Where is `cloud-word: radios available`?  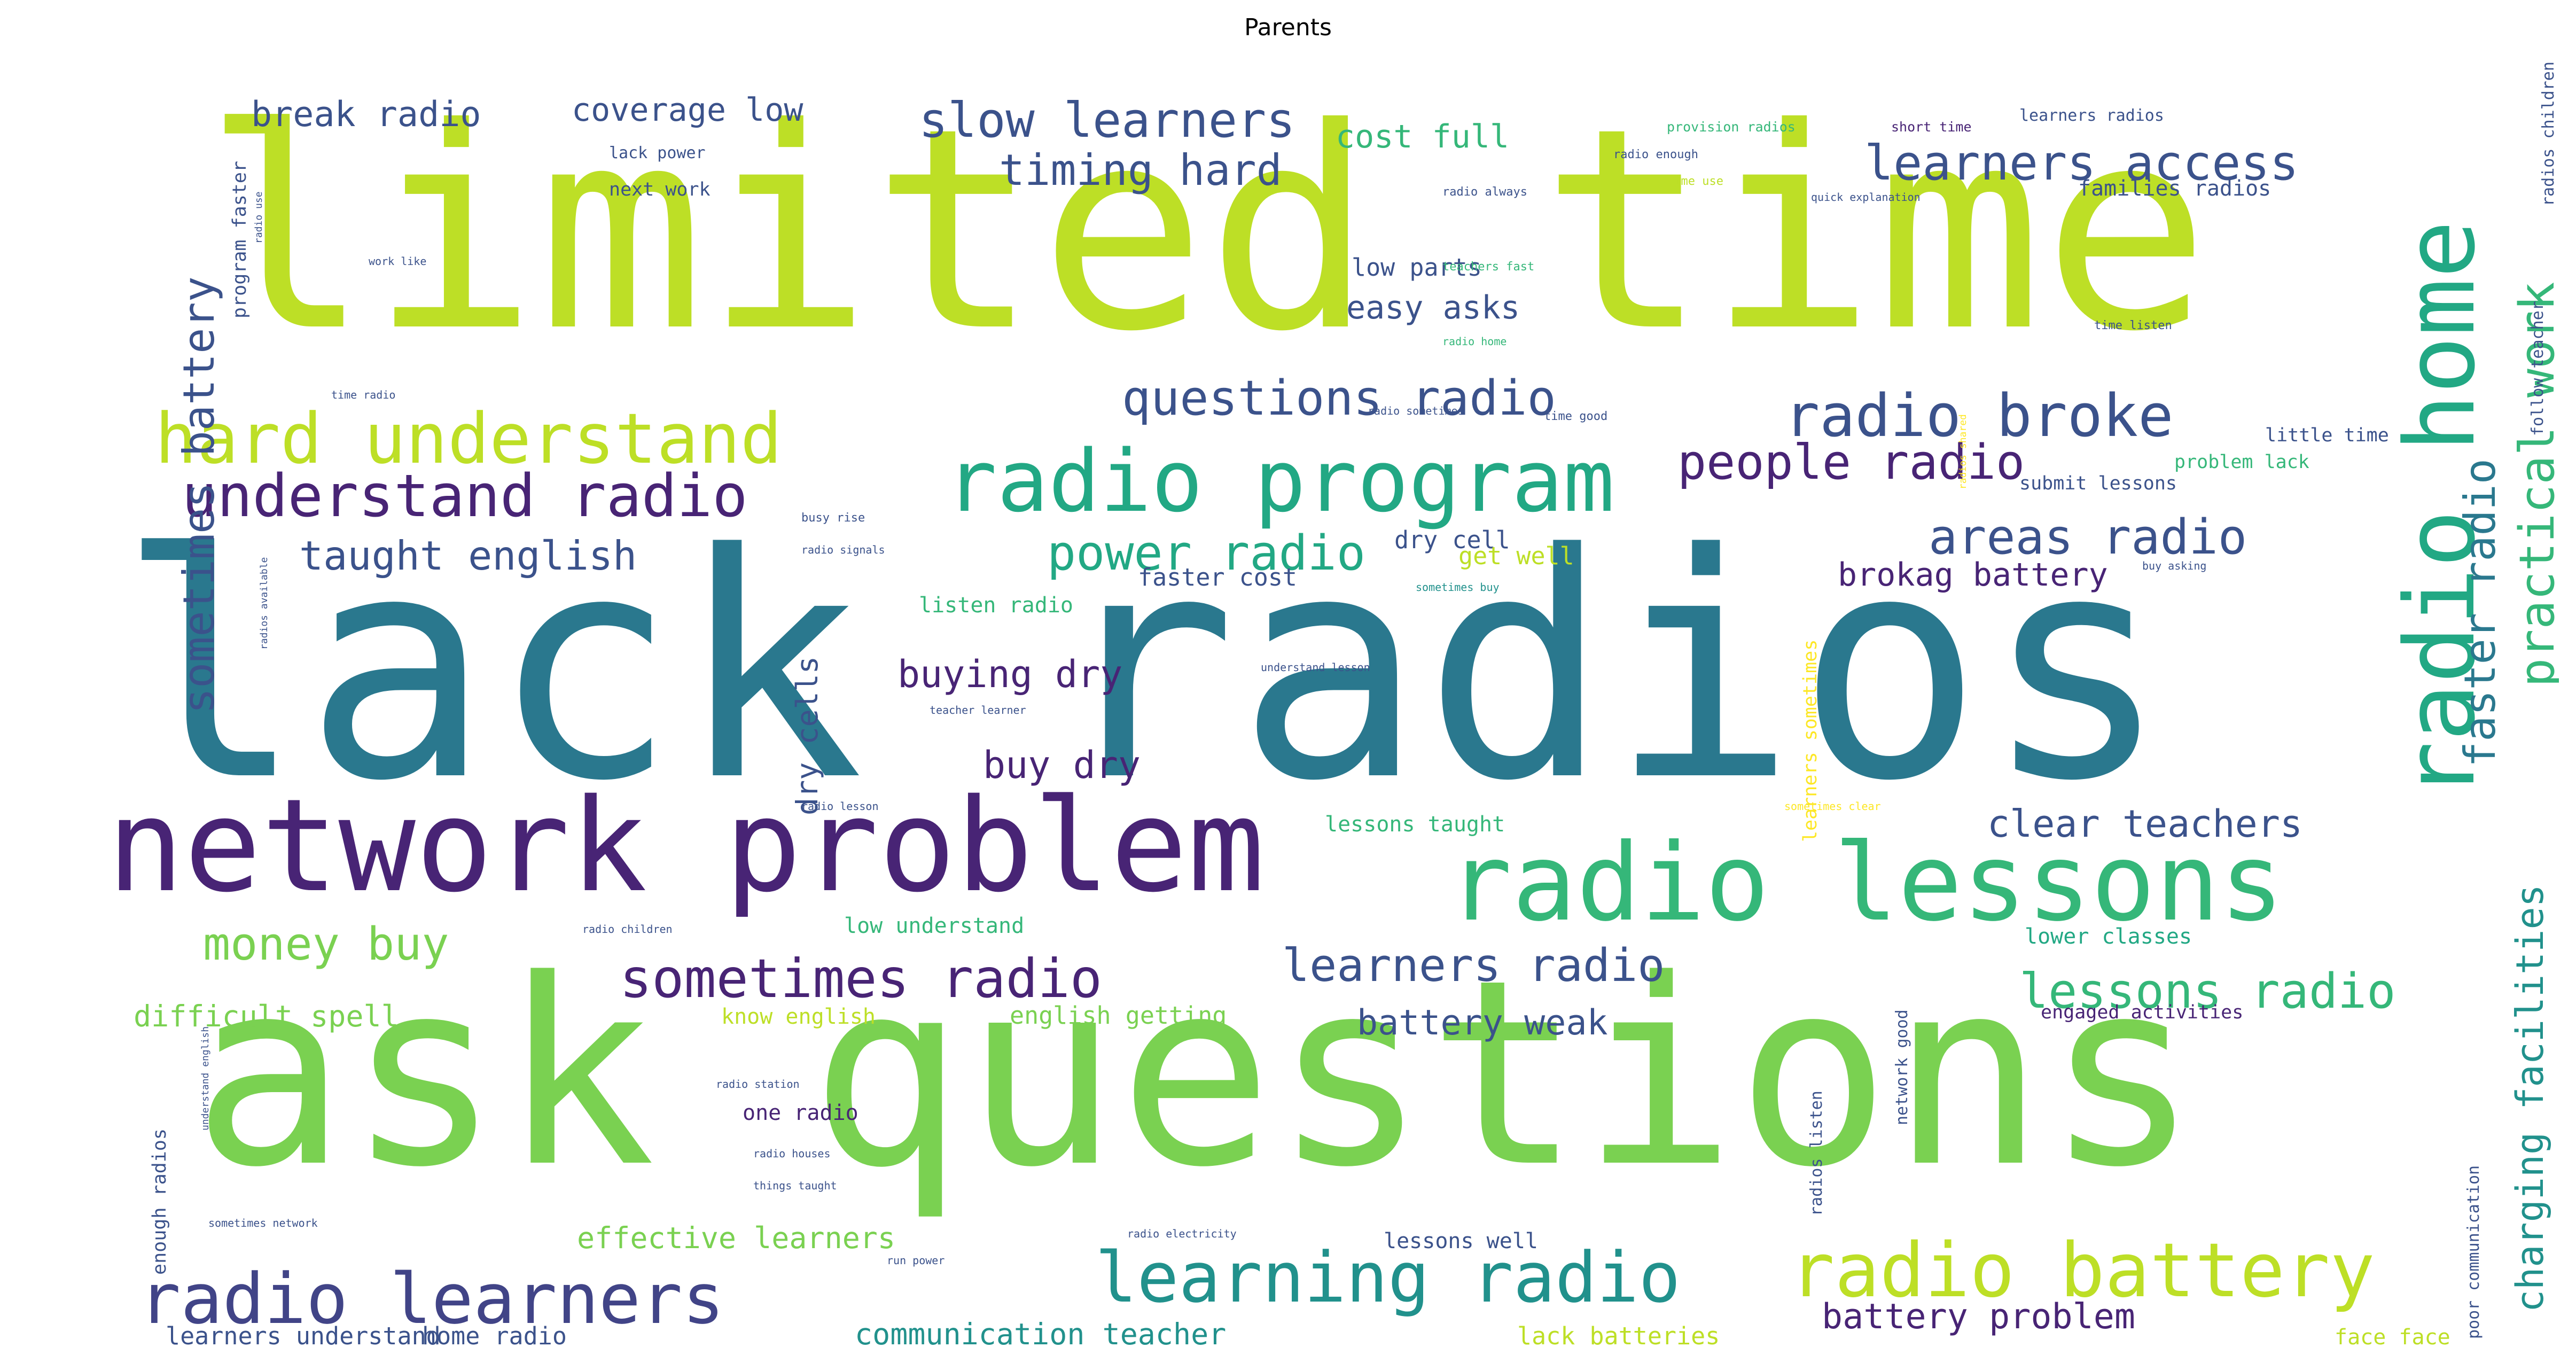
cloud-word: radios available is located at coordinates (264, 603).